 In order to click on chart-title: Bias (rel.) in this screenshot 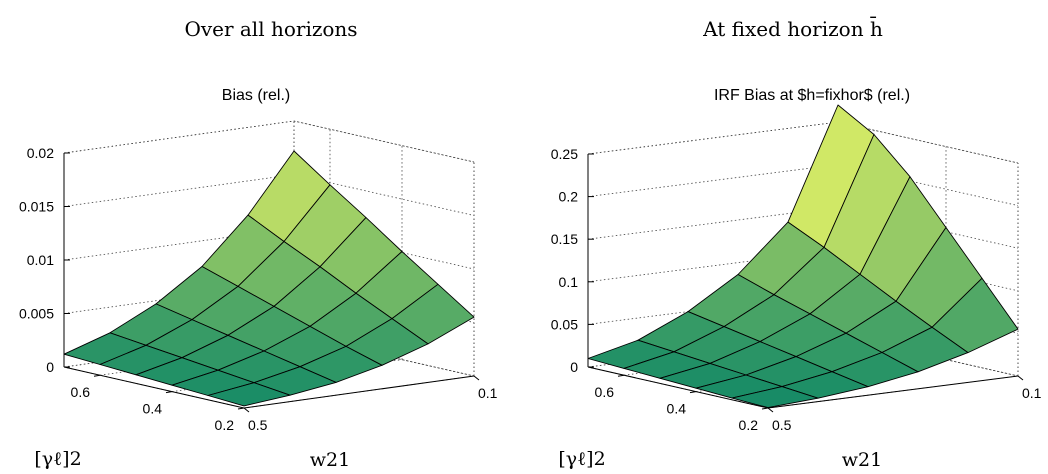, I will do `click(256, 95)`.